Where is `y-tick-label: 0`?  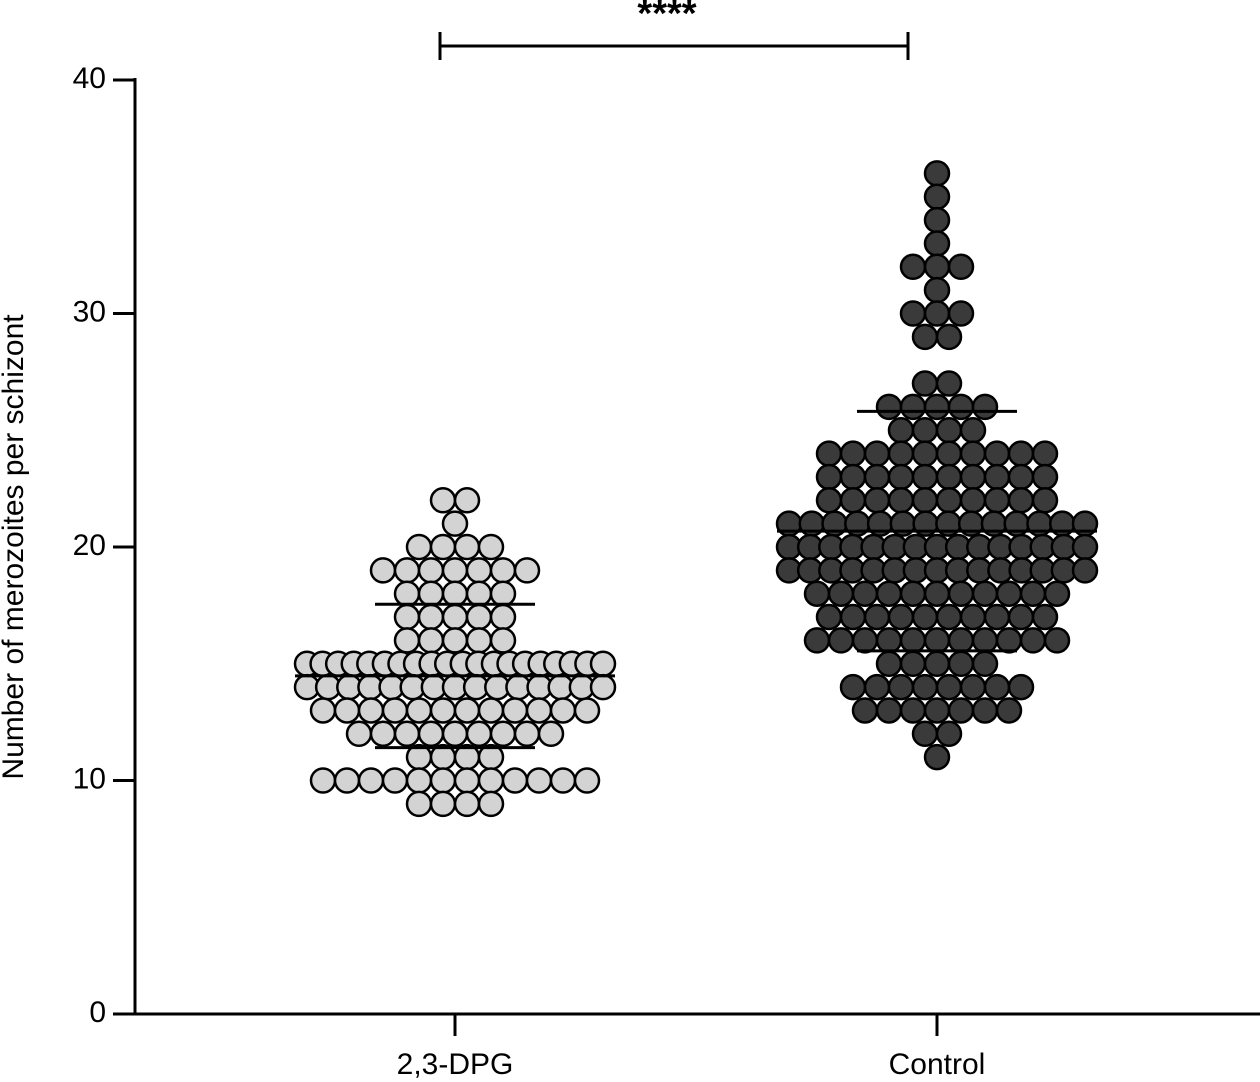
y-tick-label: 0 is located at coordinates (97, 1012).